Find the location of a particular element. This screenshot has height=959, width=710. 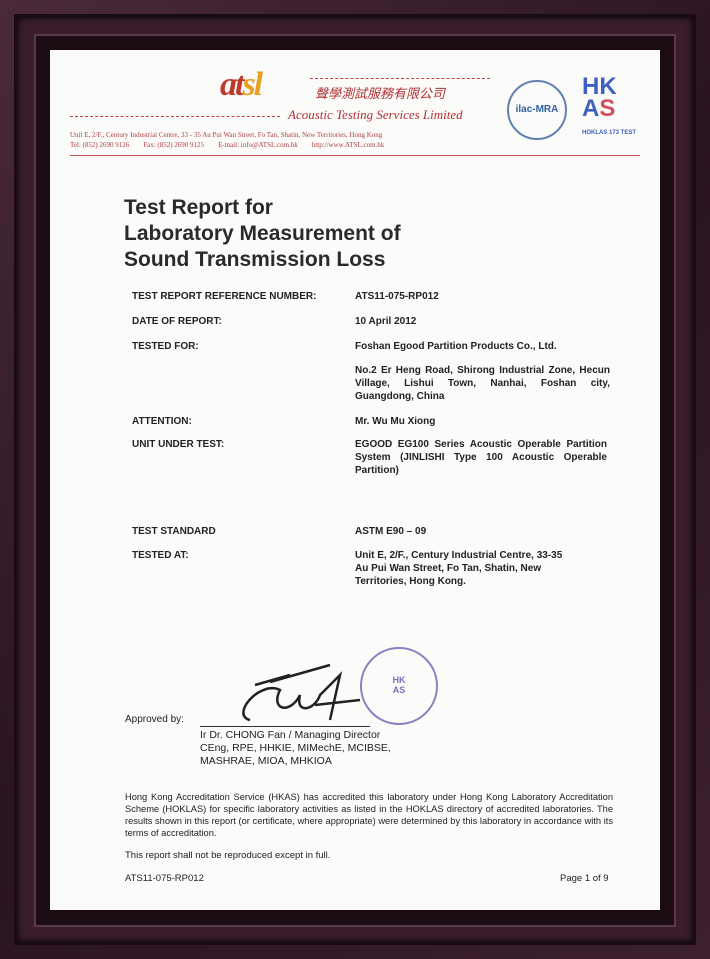

fax: Fax: (852) 2690 9125 is located at coordinates (174, 145).